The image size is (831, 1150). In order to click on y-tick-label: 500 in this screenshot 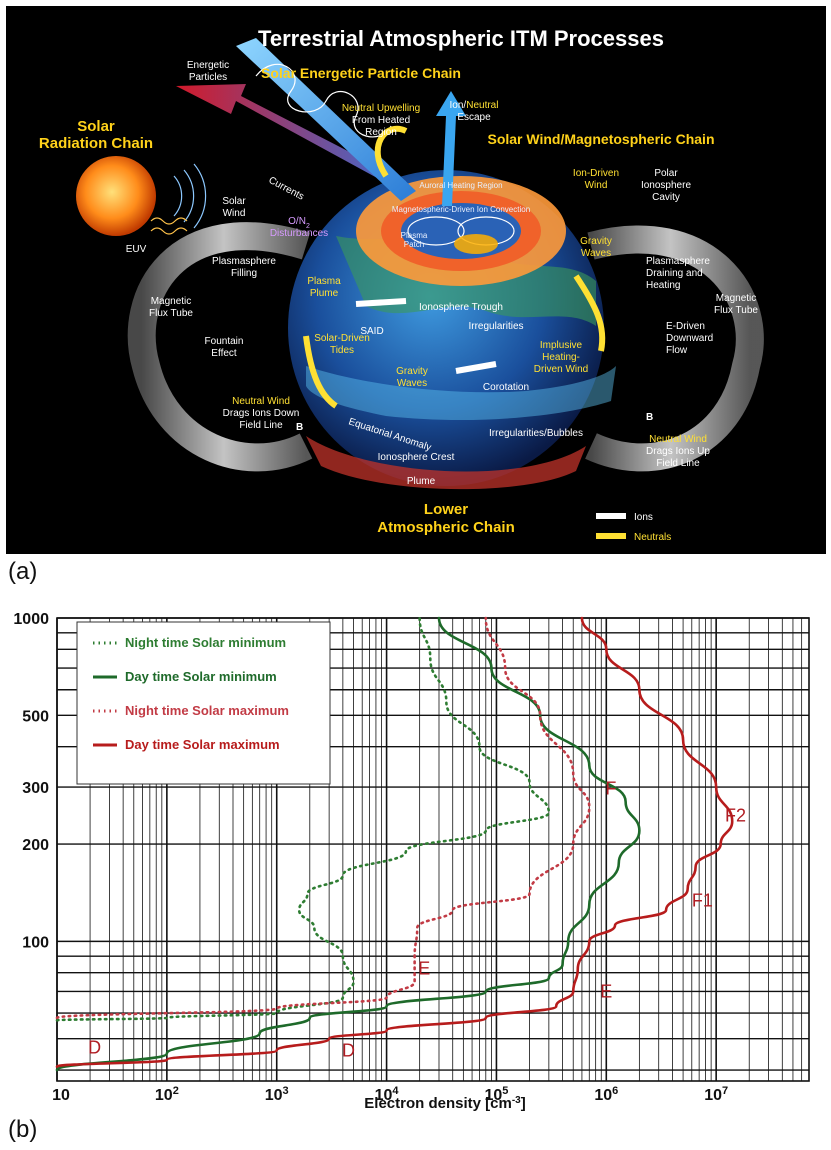, I will do `click(35, 716)`.